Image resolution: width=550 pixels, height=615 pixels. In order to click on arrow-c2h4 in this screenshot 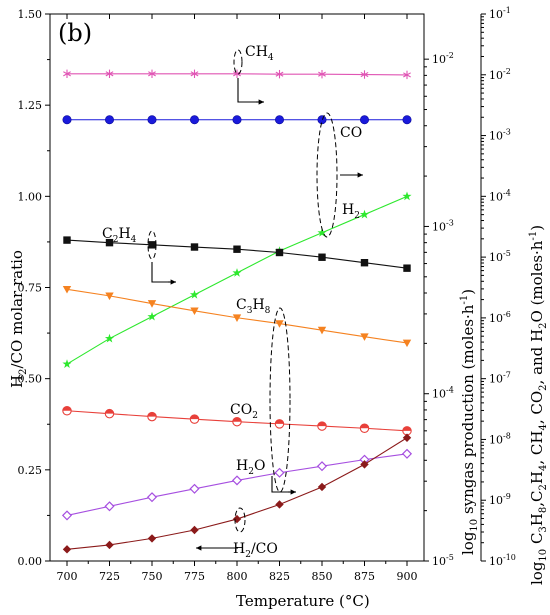, I will do `click(172, 282)`.